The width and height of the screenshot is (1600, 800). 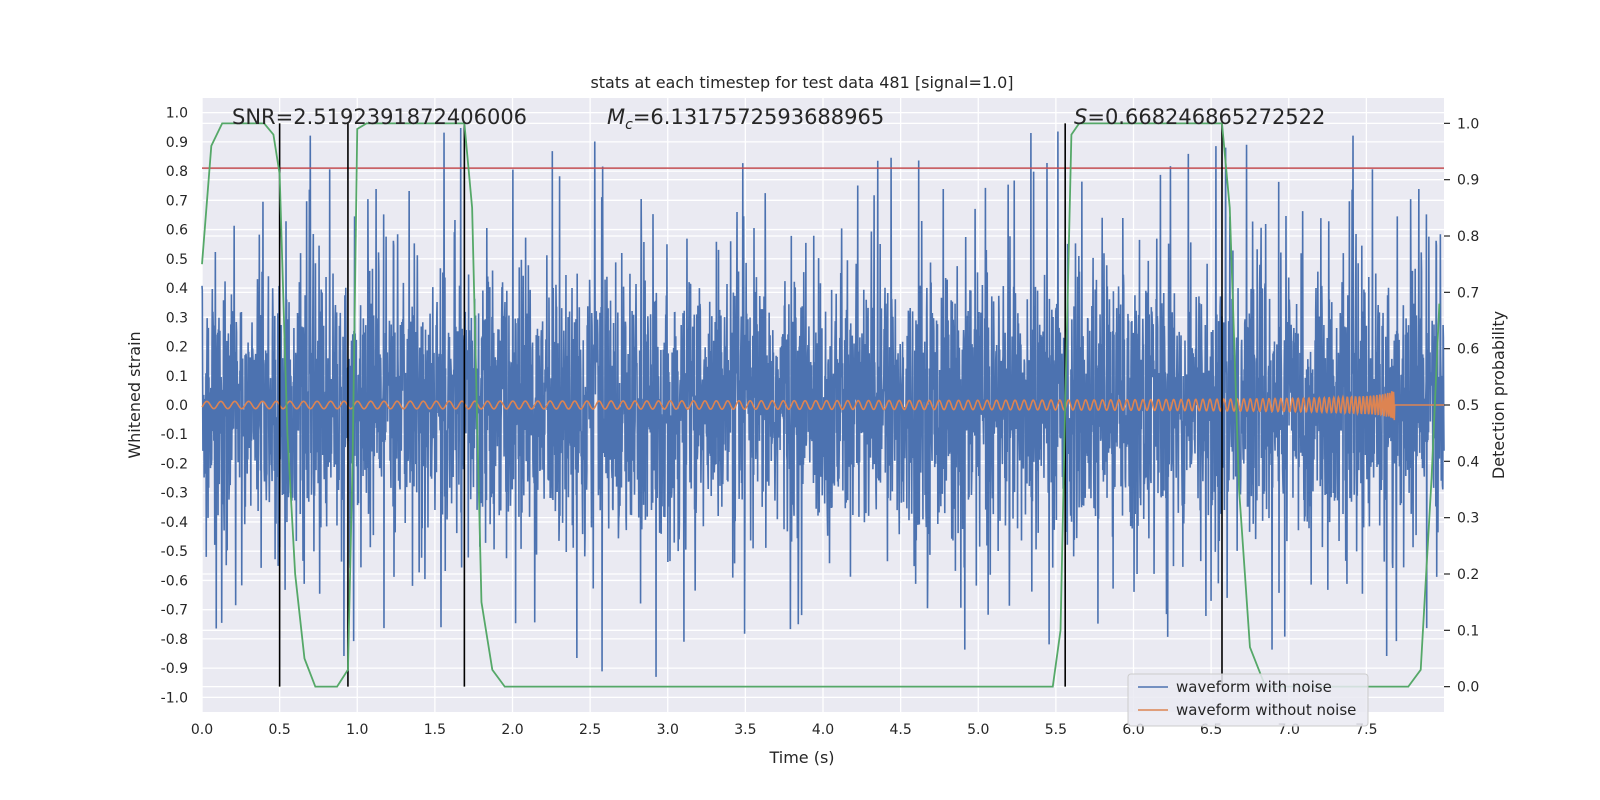 I want to click on y-tick-label: 0.9, so click(x=177, y=143).